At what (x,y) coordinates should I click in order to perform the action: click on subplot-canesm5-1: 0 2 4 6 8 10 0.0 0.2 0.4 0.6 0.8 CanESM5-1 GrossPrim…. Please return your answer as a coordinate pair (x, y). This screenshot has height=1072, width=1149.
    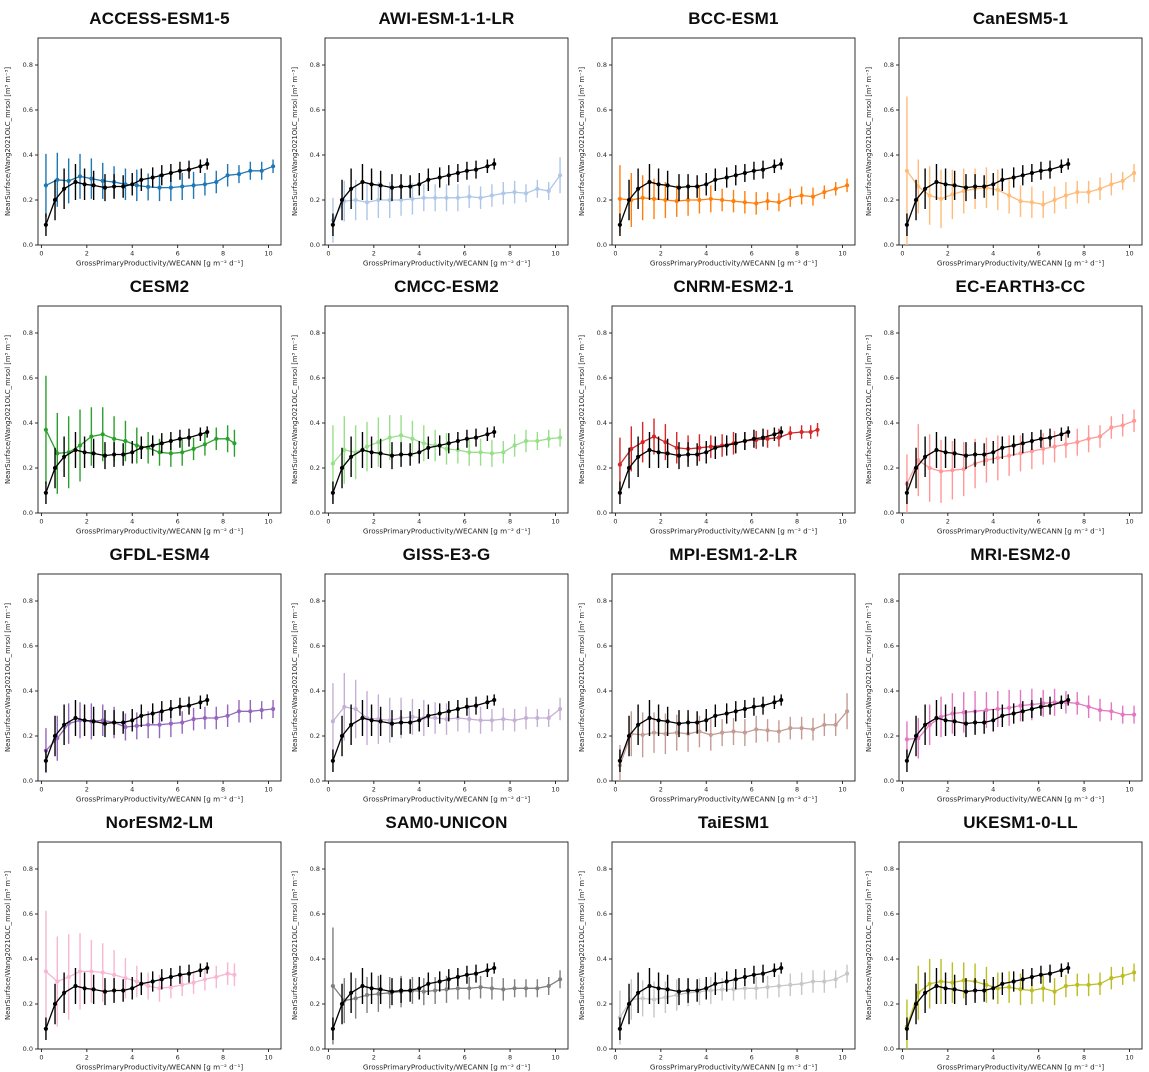
    Looking at the image, I should click on (1004, 134).